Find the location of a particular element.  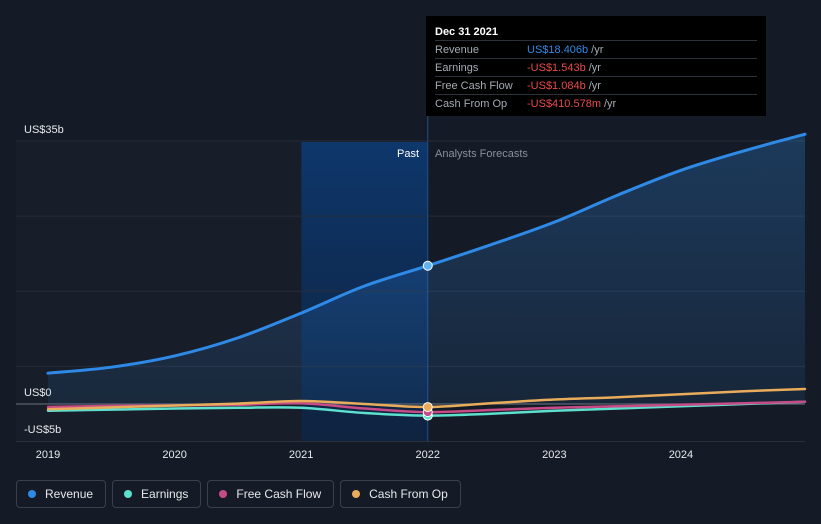

legend-item-cash-from-op: Cash From Op is located at coordinates (400, 494).